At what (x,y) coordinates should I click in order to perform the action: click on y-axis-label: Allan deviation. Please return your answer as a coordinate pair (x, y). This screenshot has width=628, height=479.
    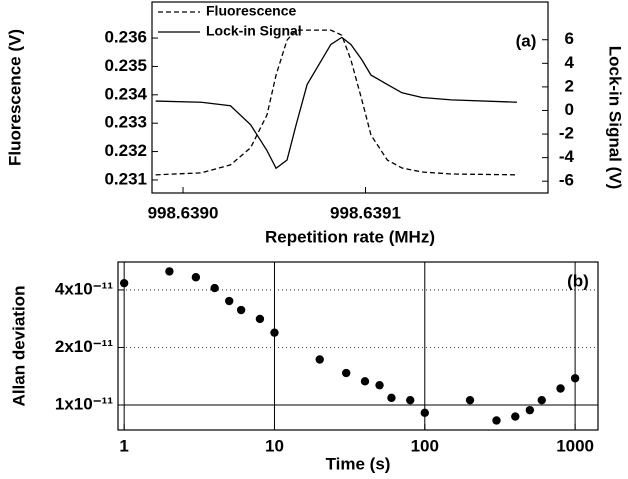
    Looking at the image, I should click on (18, 346).